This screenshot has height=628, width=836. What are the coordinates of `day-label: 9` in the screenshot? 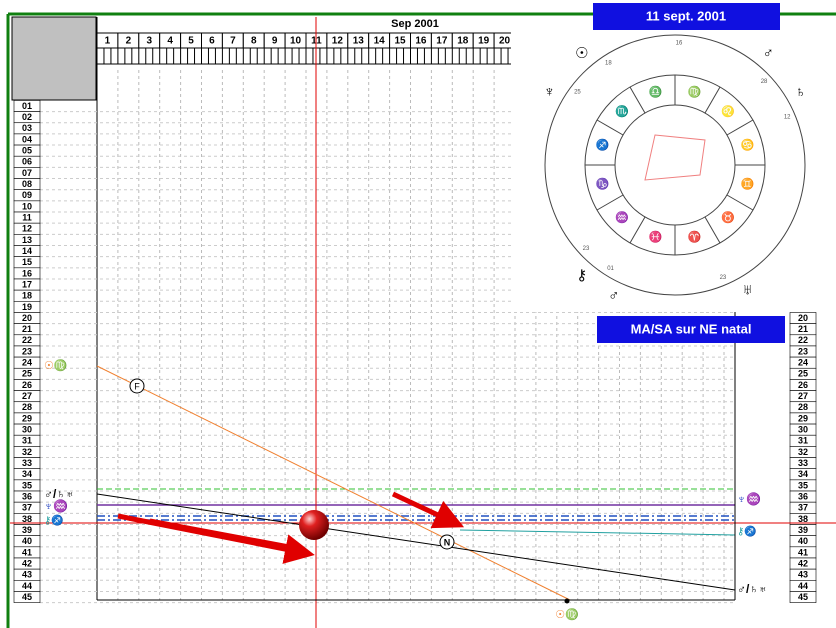 It's located at (275, 41).